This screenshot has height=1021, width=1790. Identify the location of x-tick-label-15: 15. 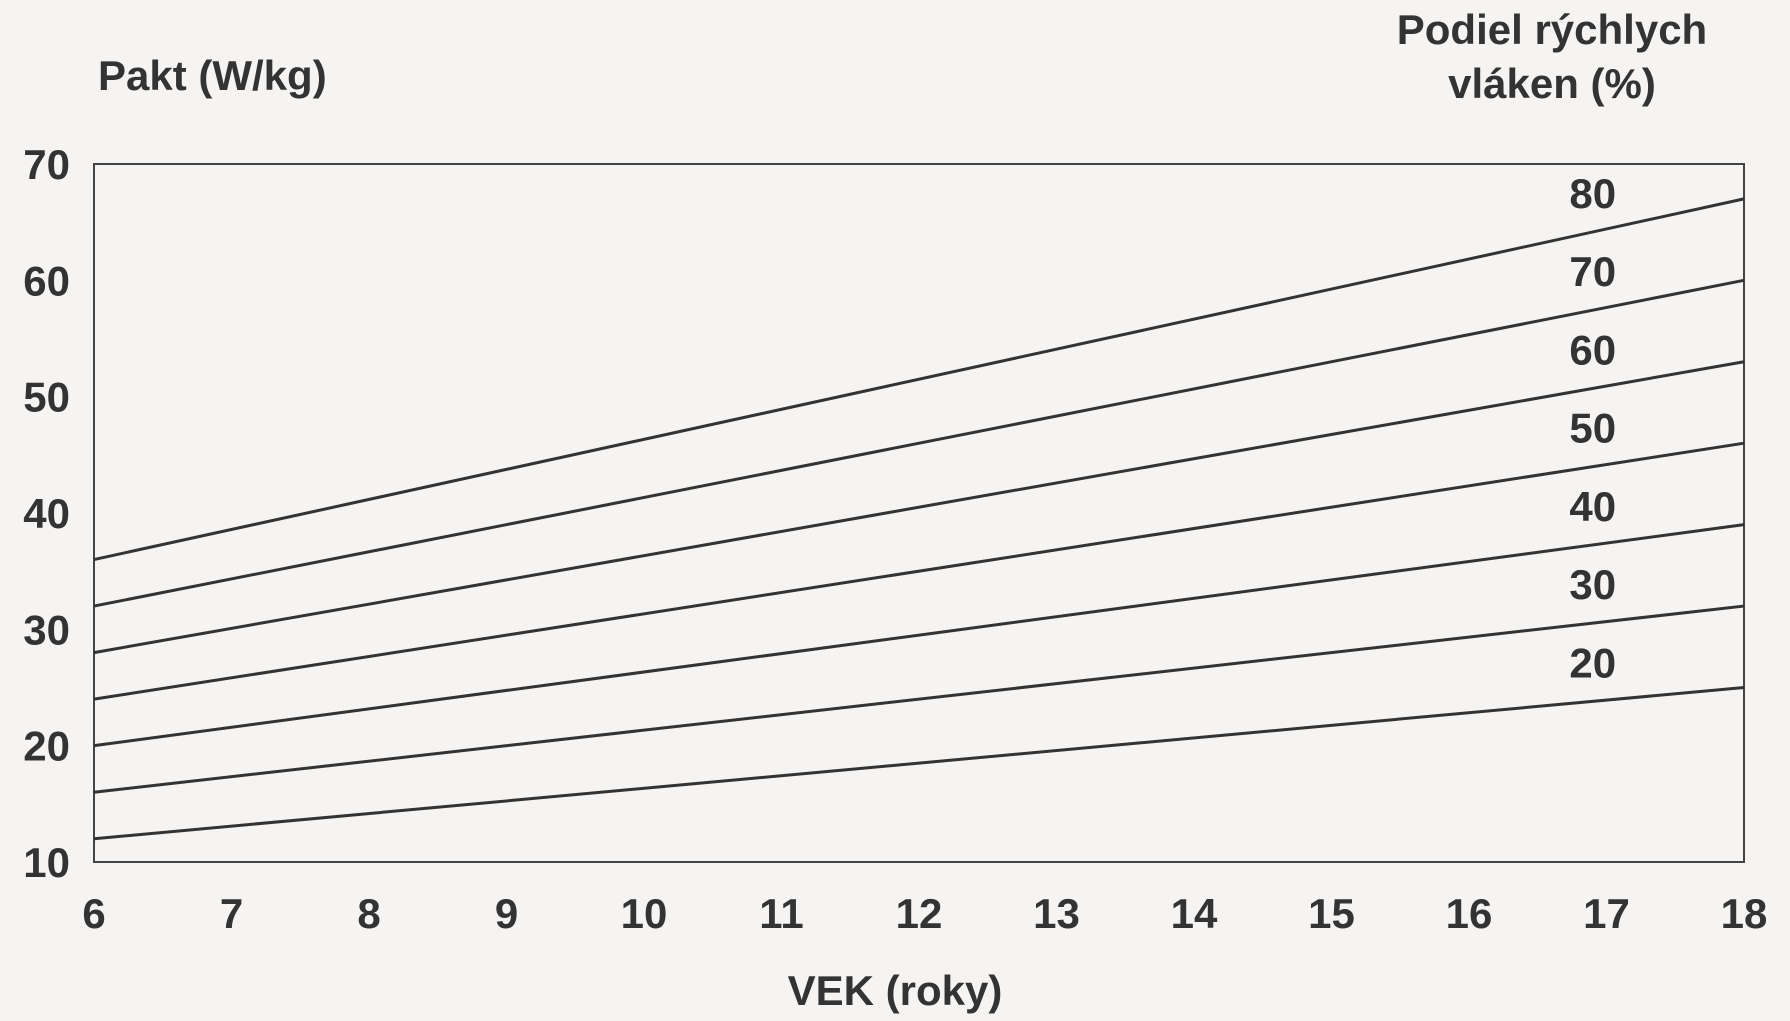
(1331, 913).